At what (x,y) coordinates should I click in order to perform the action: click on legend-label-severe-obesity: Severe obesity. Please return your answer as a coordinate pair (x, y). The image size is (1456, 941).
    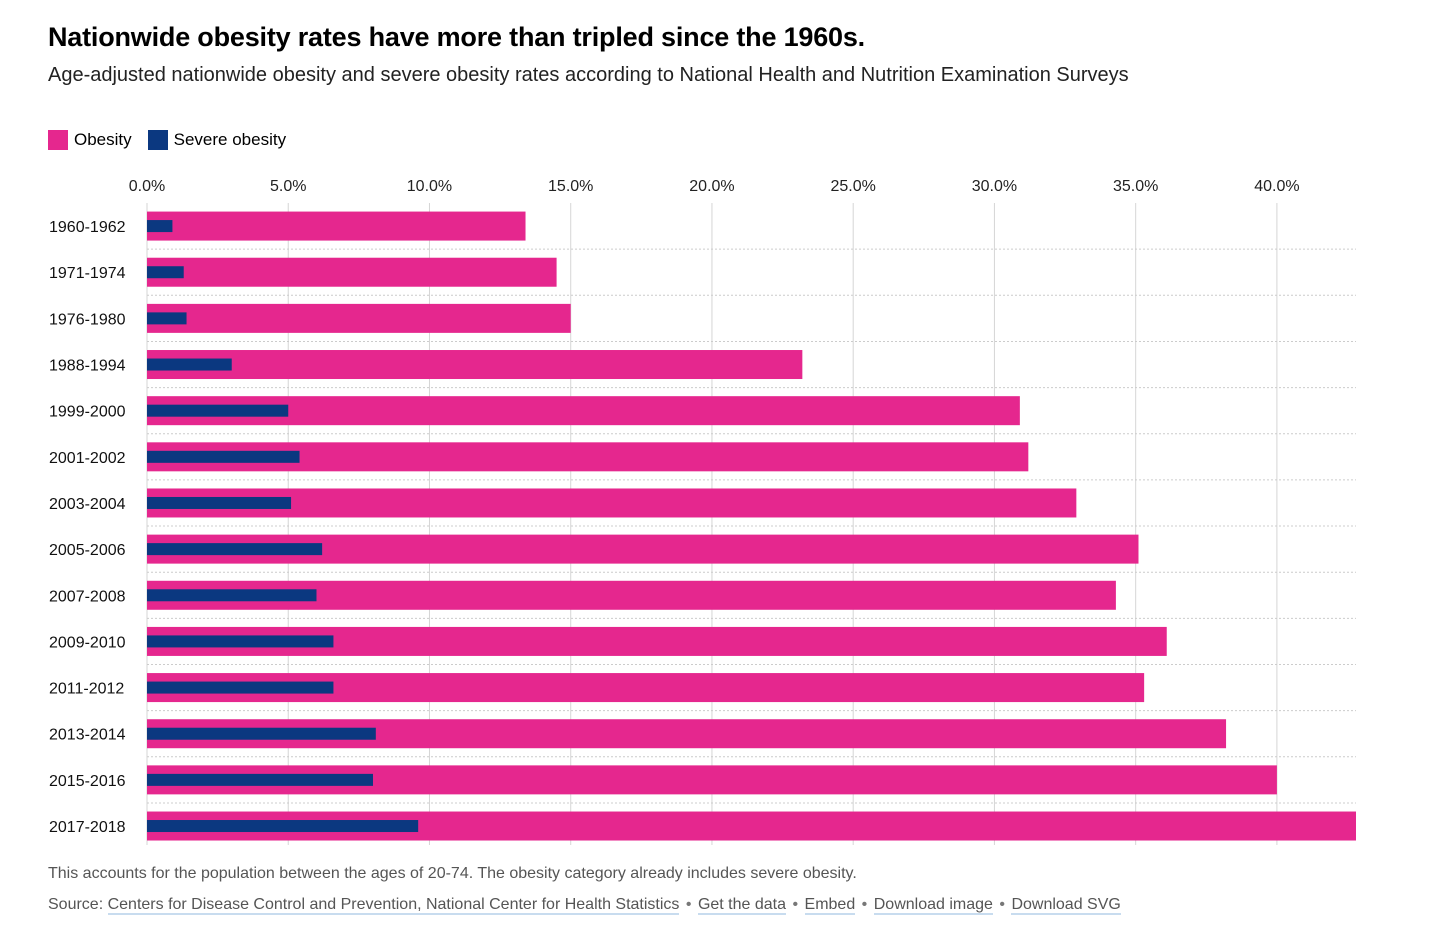
    Looking at the image, I should click on (230, 139).